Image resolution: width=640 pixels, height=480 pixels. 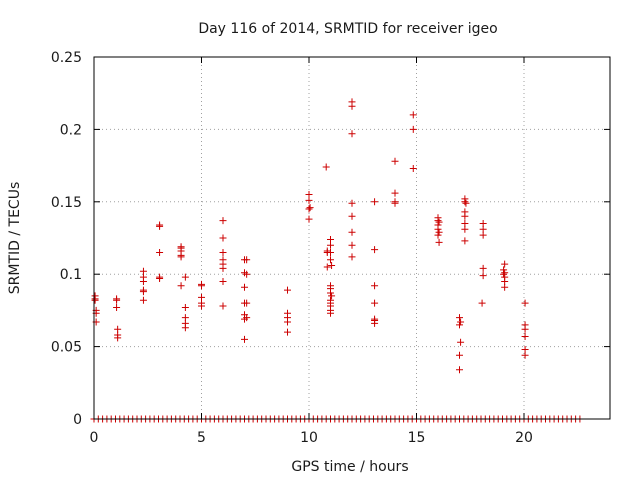 I want to click on x-axis-label: GPS time / hours, so click(x=349, y=467).